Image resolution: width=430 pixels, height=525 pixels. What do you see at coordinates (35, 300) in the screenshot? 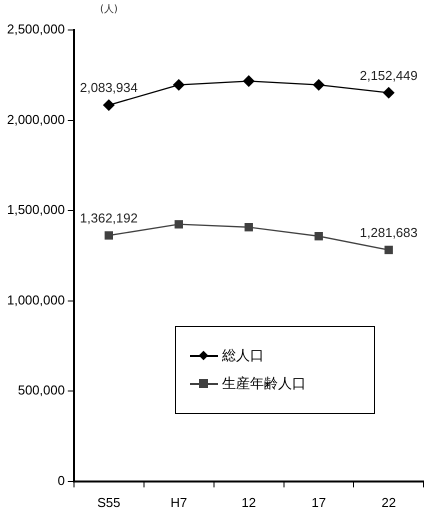
I see `y-tick-label: 1,000,000` at bounding box center [35, 300].